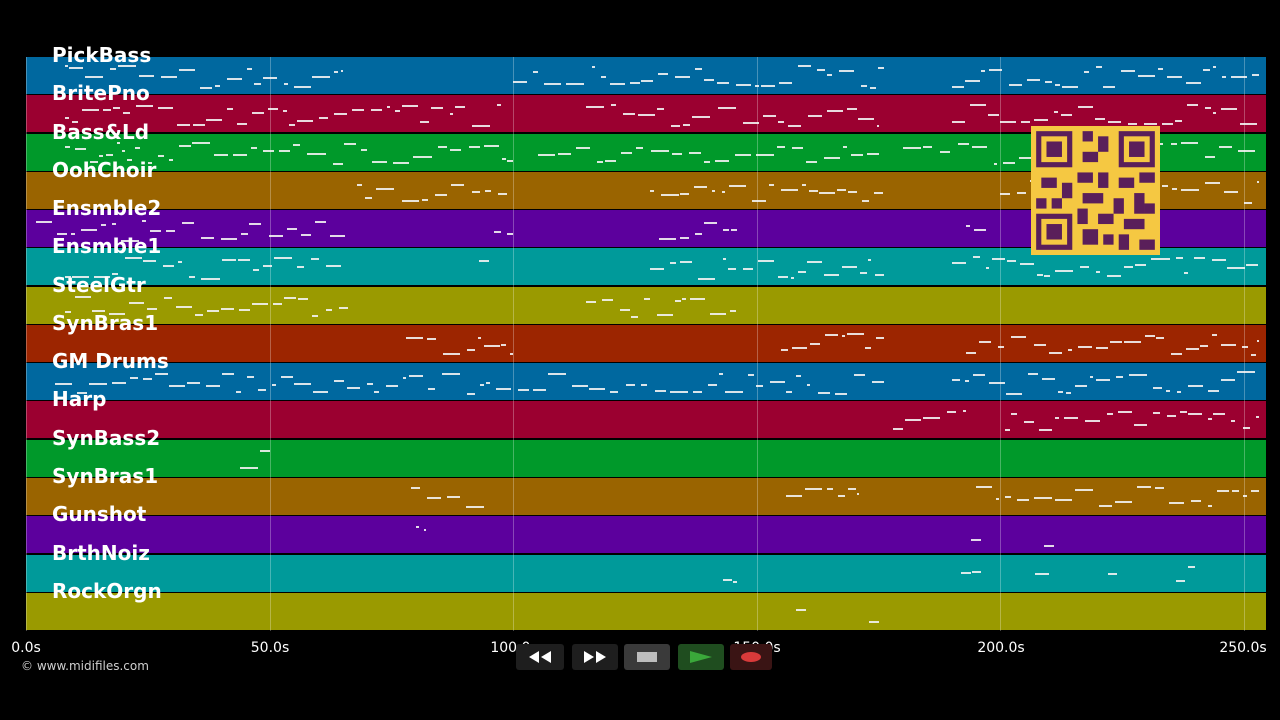 This screenshot has width=1280, height=720. Describe the element at coordinates (270, 344) in the screenshot. I see `time-gridline` at that location.